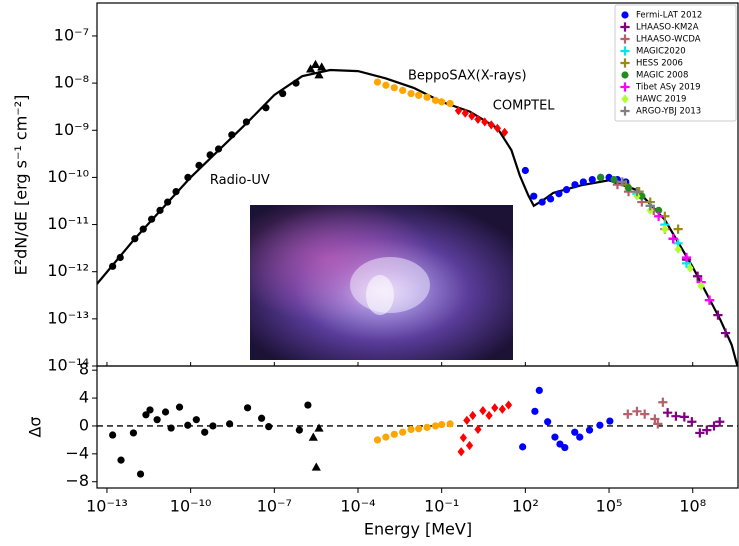  What do you see at coordinates (661, 52) in the screenshot?
I see `legend-label: MAGIC2020` at bounding box center [661, 52].